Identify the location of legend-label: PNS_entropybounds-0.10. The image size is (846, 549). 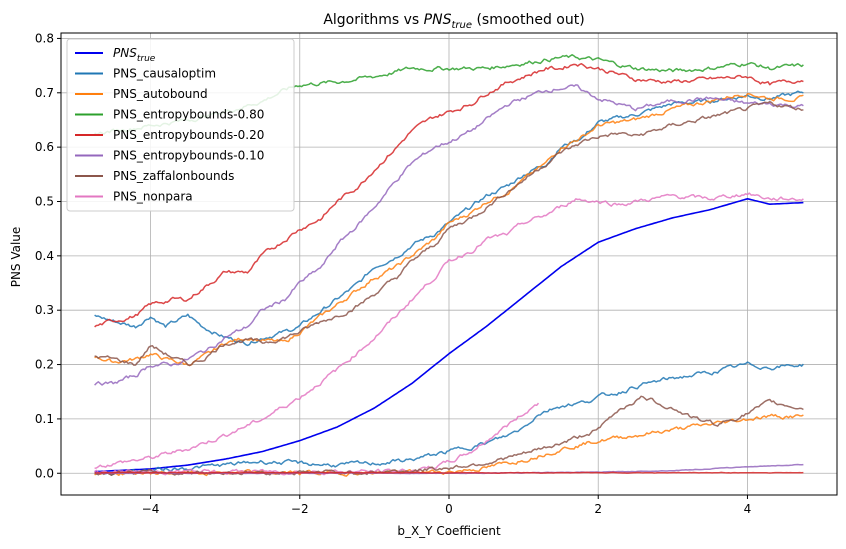
(188, 156).